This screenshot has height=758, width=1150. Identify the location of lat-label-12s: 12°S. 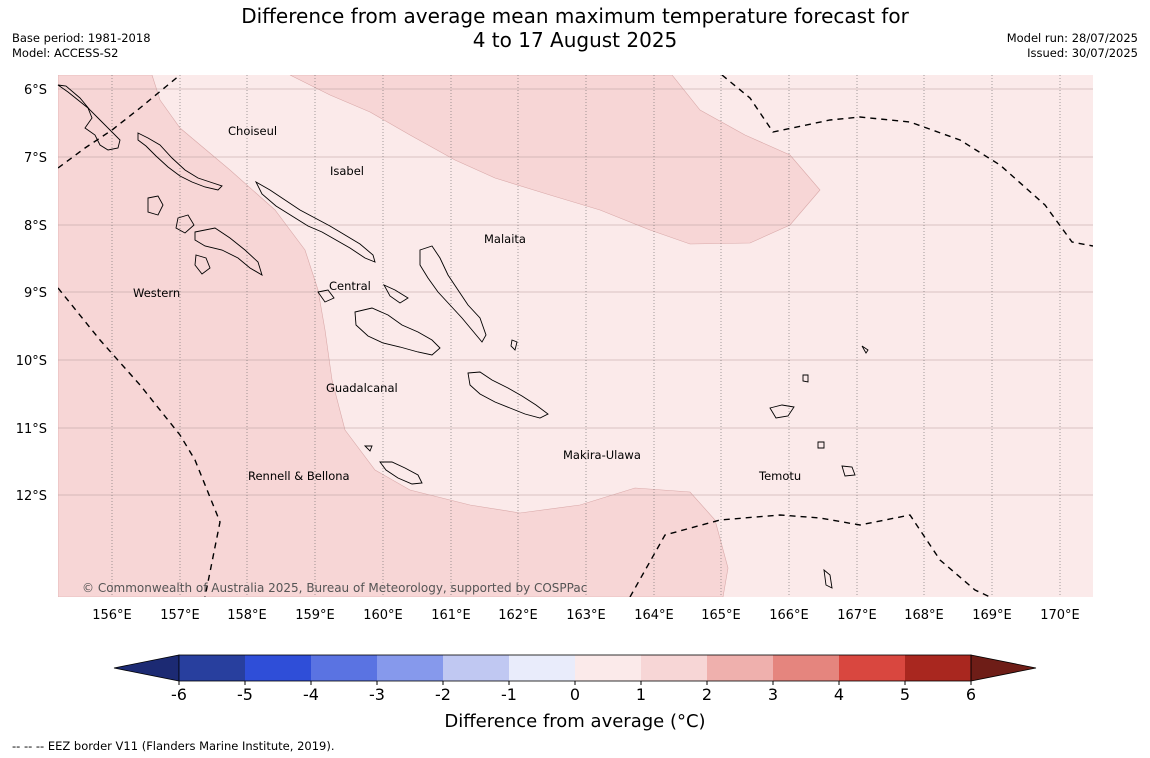
(31, 496).